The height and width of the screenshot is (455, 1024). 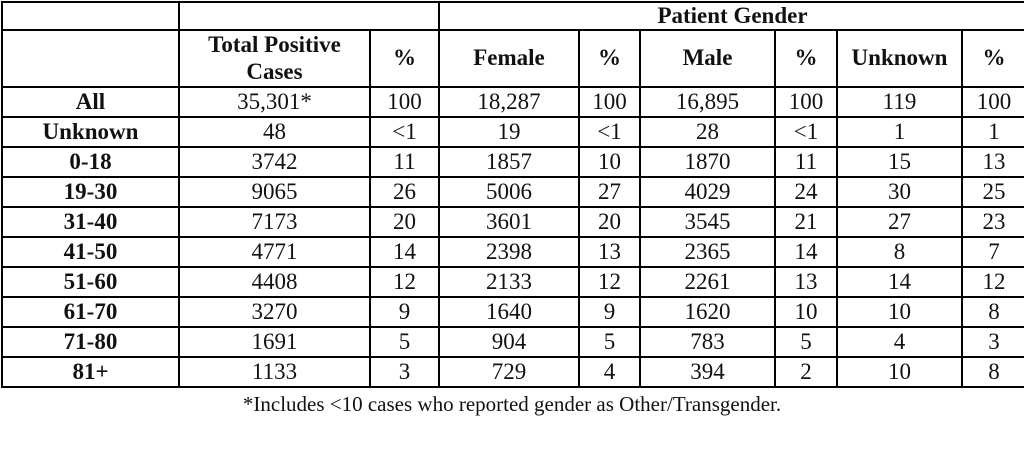 I want to click on row-label-0-18: 0-18, so click(x=90, y=162).